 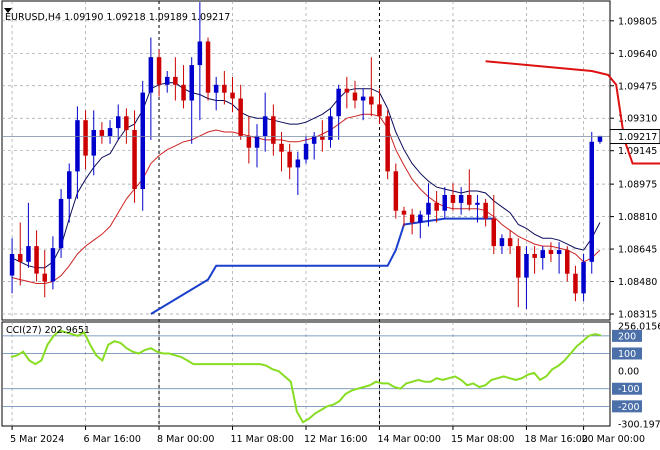 I want to click on x-tick-label: 8 Mar 00:00, so click(x=185, y=439).